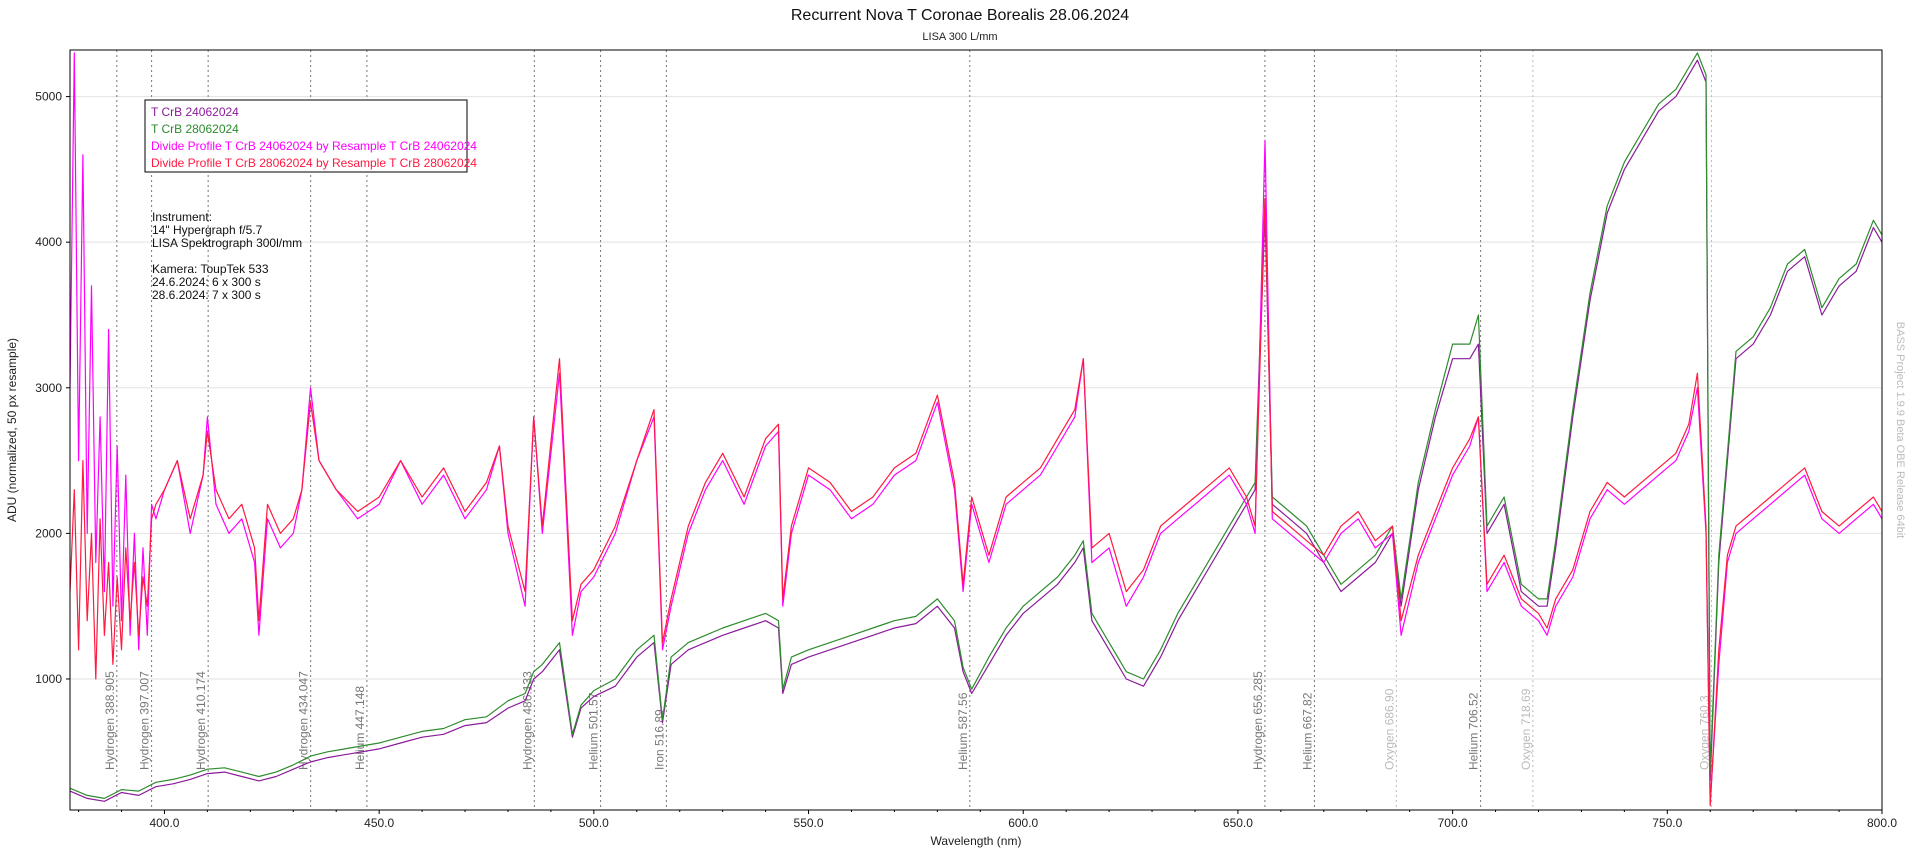  Describe the element at coordinates (976, 841) in the screenshot. I see `x-axis-title: Wavelength (nm)` at that location.